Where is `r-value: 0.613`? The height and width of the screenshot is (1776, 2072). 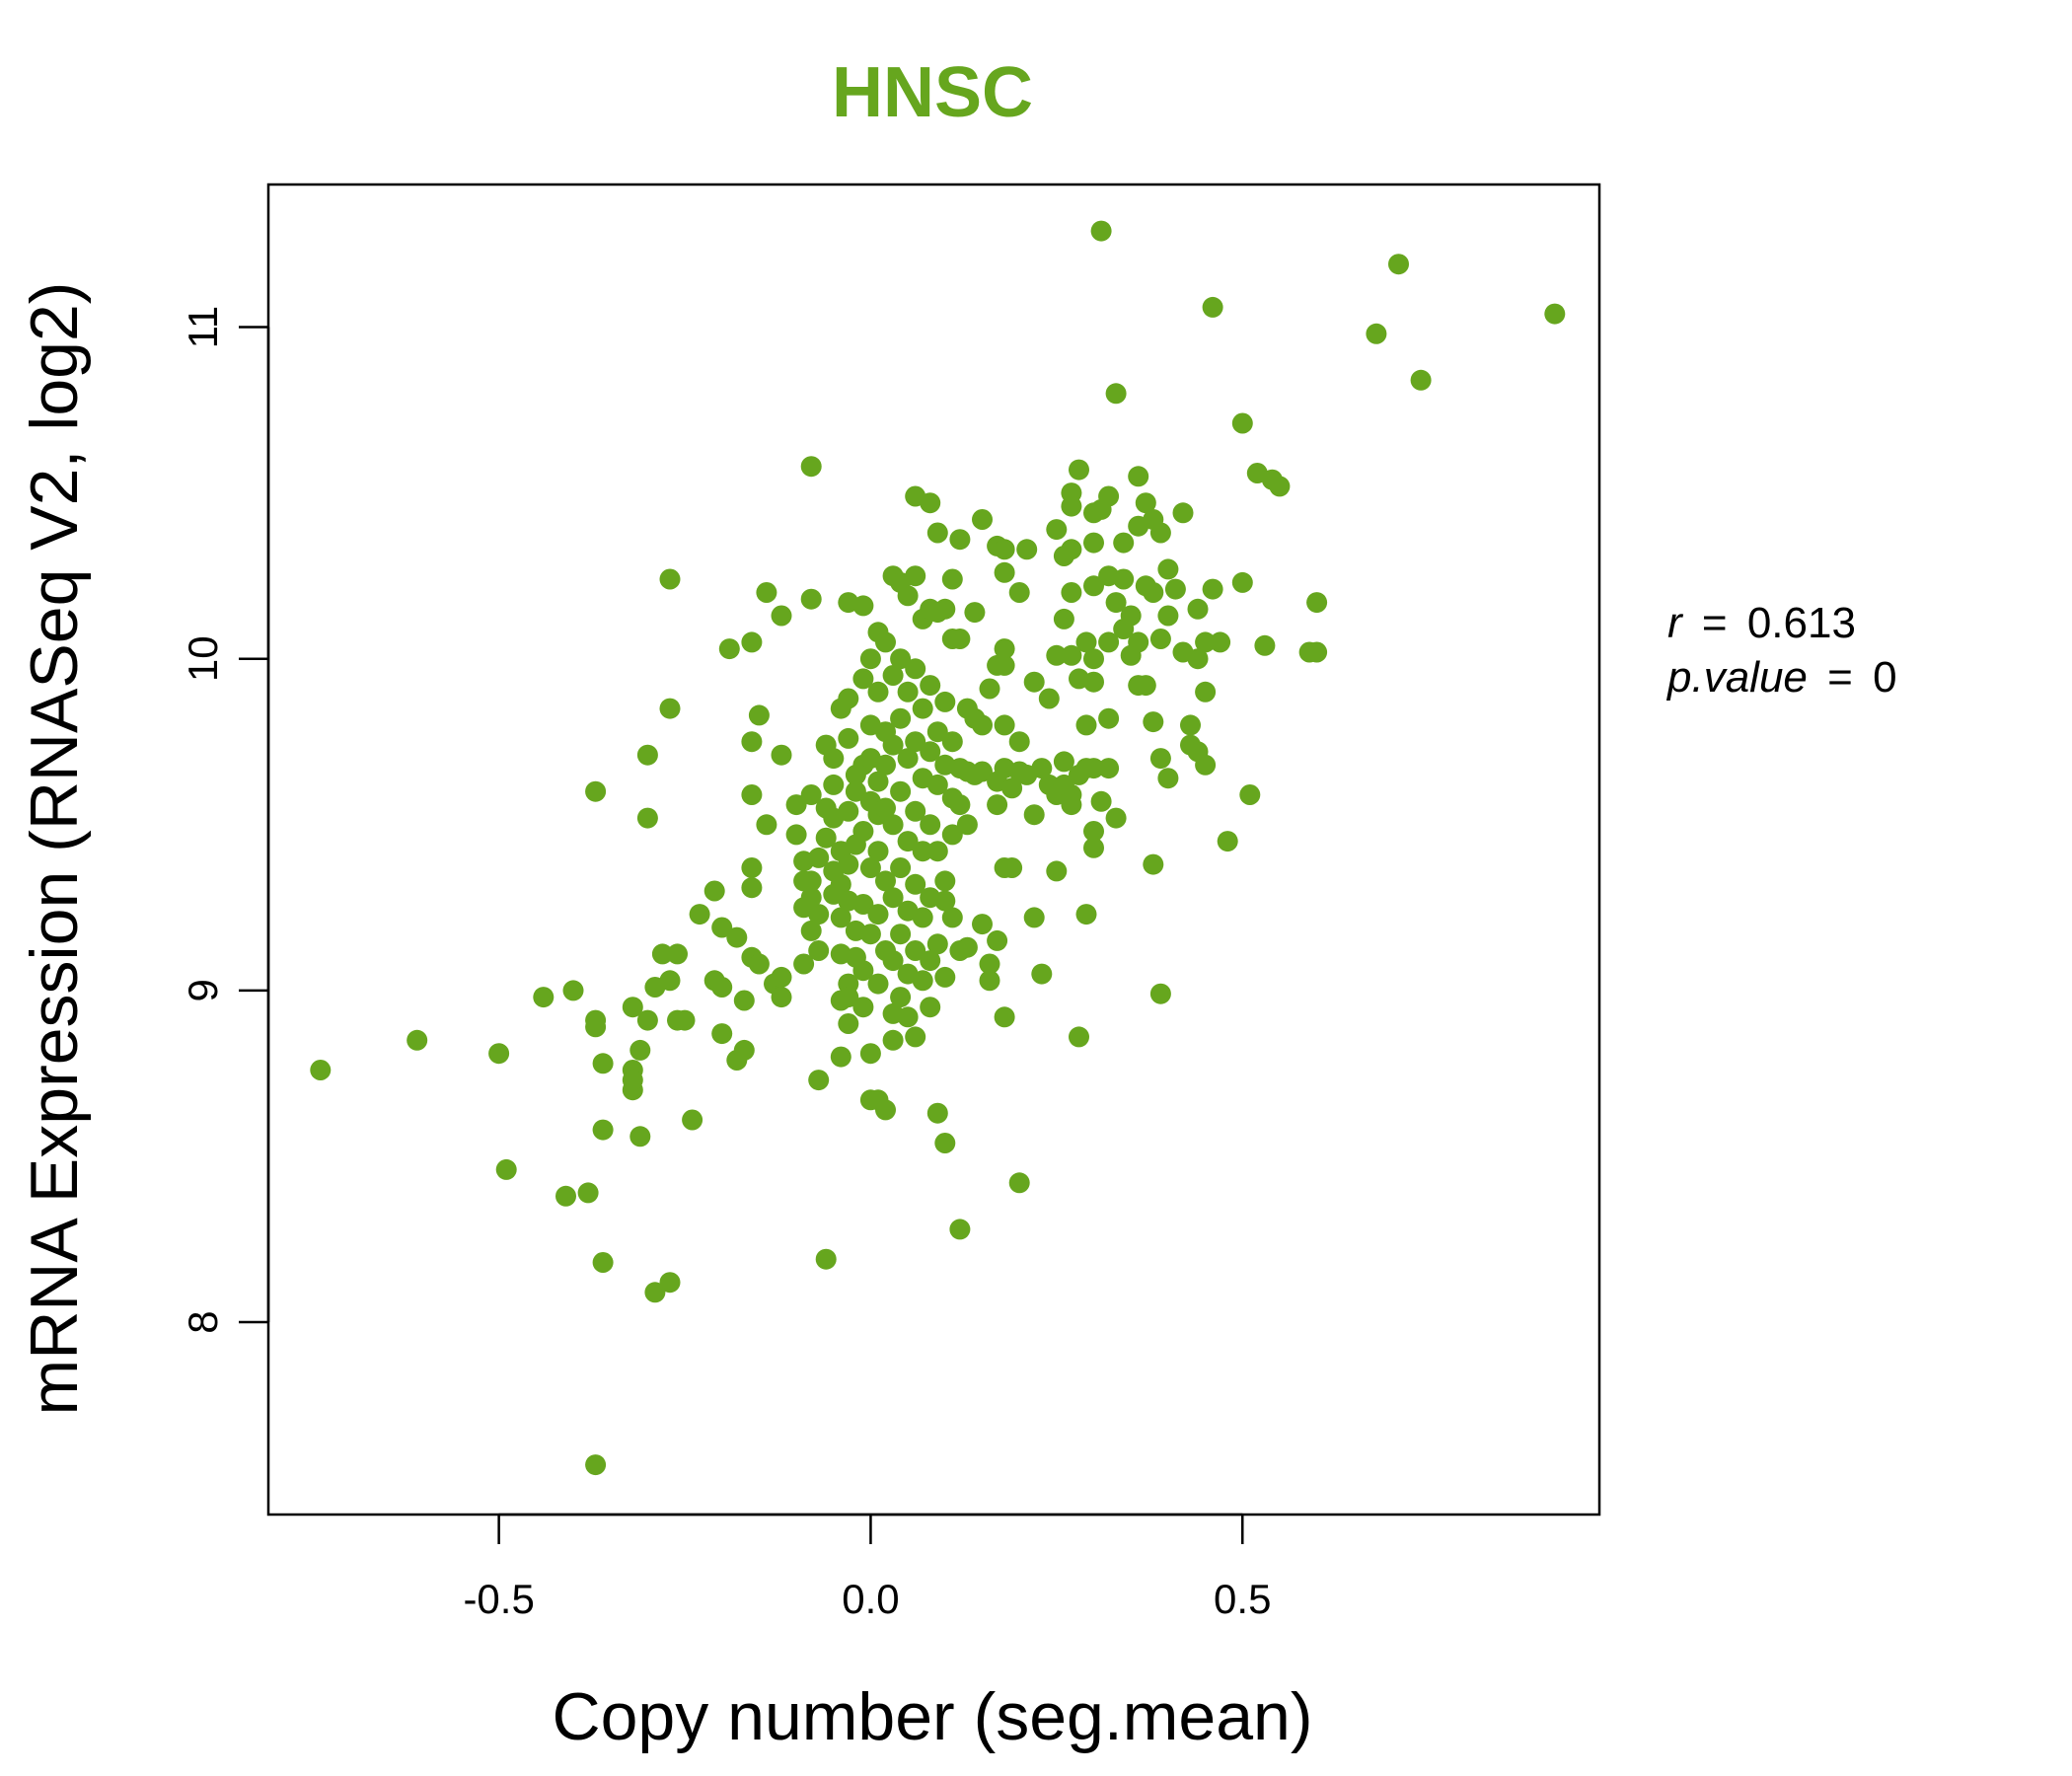
r-value: 0.613 is located at coordinates (1802, 623).